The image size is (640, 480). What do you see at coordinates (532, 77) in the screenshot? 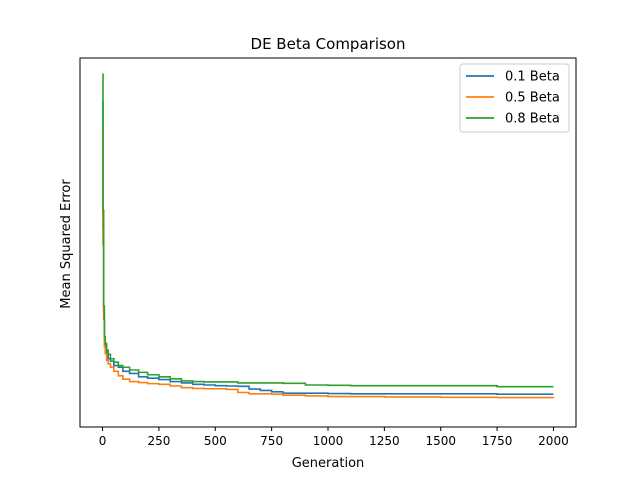
I see `legend-label-1: 0.1 Beta` at bounding box center [532, 77].